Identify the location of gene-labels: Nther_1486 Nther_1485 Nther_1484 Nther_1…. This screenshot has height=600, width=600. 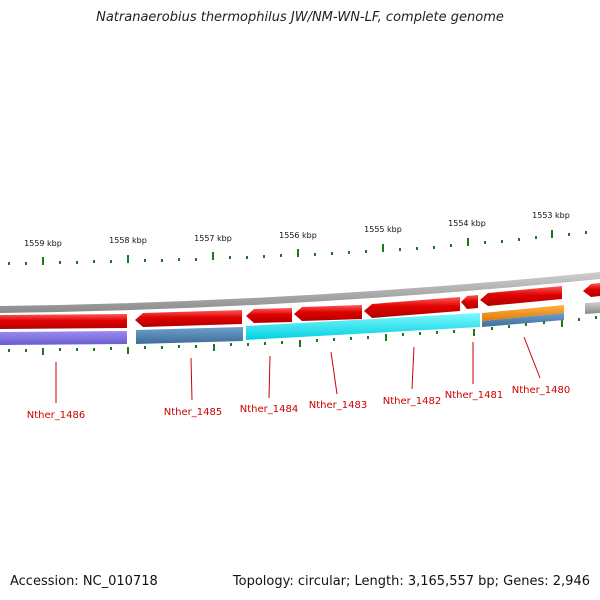
(298, 403).